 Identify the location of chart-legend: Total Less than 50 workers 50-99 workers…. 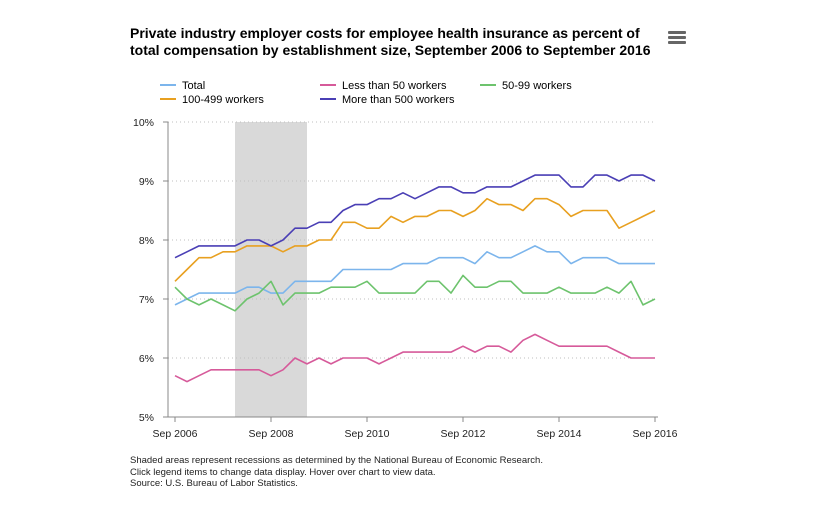
(400, 95).